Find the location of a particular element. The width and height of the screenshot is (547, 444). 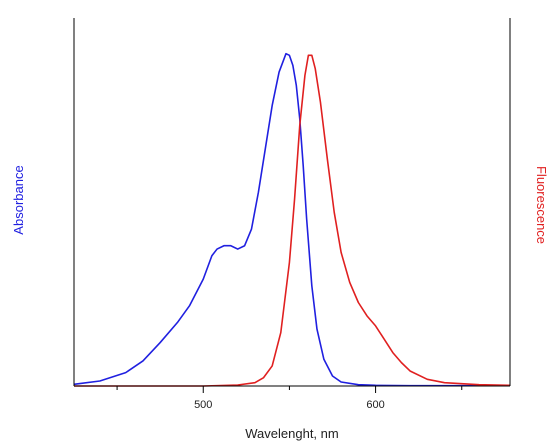

x-ticks: 500 600 is located at coordinates (289, 398).